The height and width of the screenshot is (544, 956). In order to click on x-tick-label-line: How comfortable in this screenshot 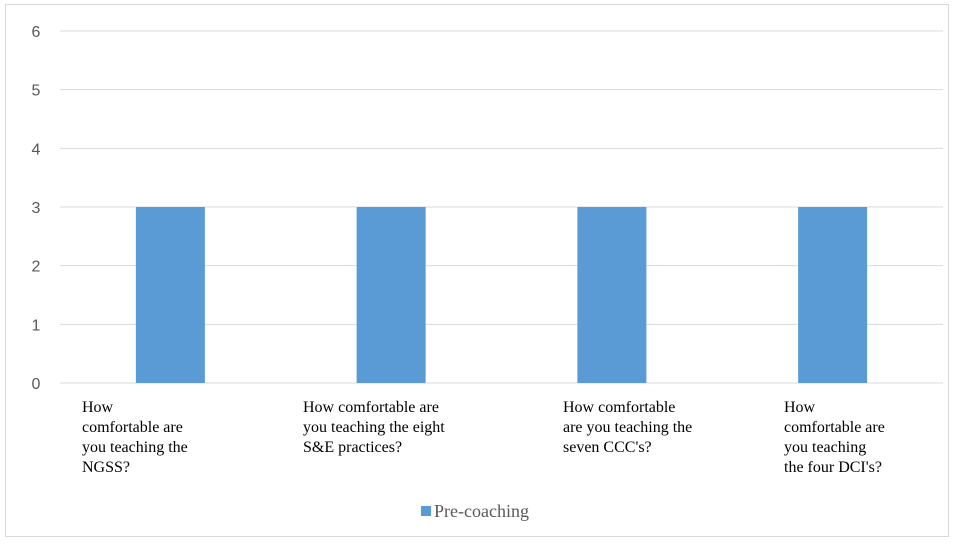, I will do `click(619, 407)`.